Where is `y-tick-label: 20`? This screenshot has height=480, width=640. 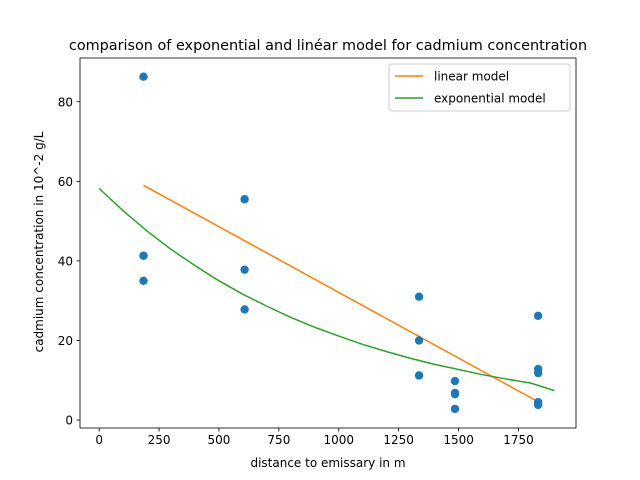
y-tick-label: 20 is located at coordinates (65, 341).